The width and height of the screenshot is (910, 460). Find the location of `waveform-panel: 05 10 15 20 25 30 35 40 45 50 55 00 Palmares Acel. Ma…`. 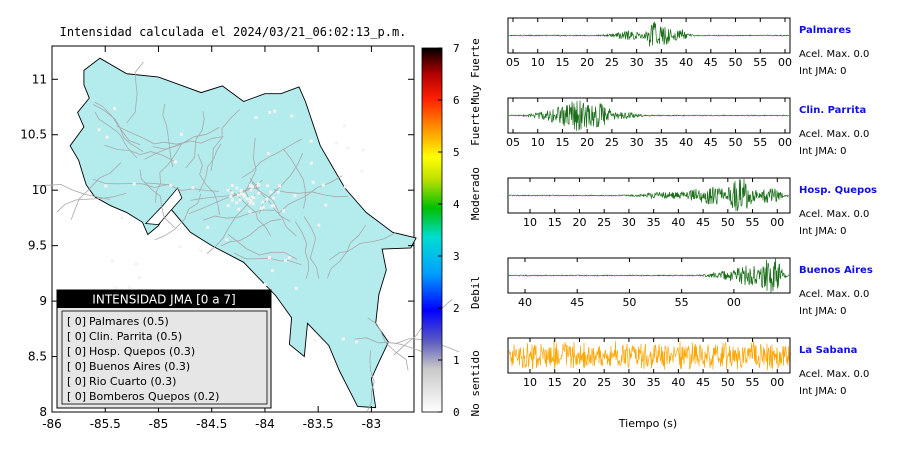

waveform-panel: 05 10 15 20 25 30 35 40 45 50 55 00 Palmares Acel. Ma… is located at coordinates (687, 47).